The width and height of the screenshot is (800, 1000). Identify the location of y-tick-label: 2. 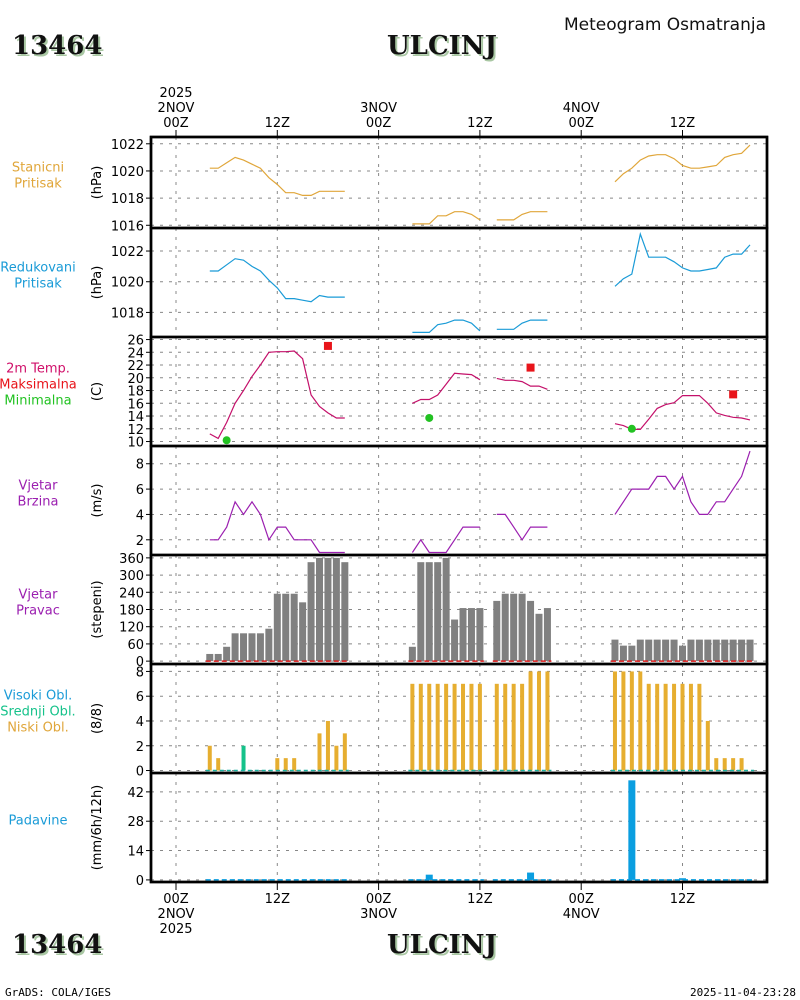
(140, 541).